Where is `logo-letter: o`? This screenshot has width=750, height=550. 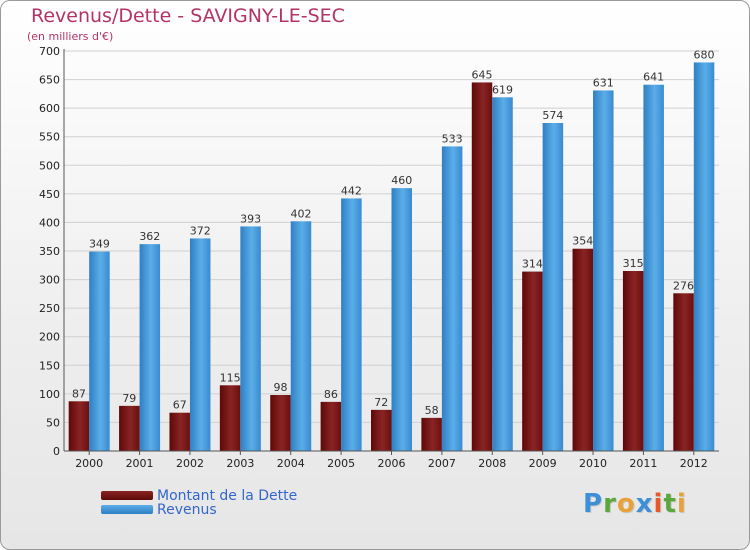 logo-letter: o is located at coordinates (626, 504).